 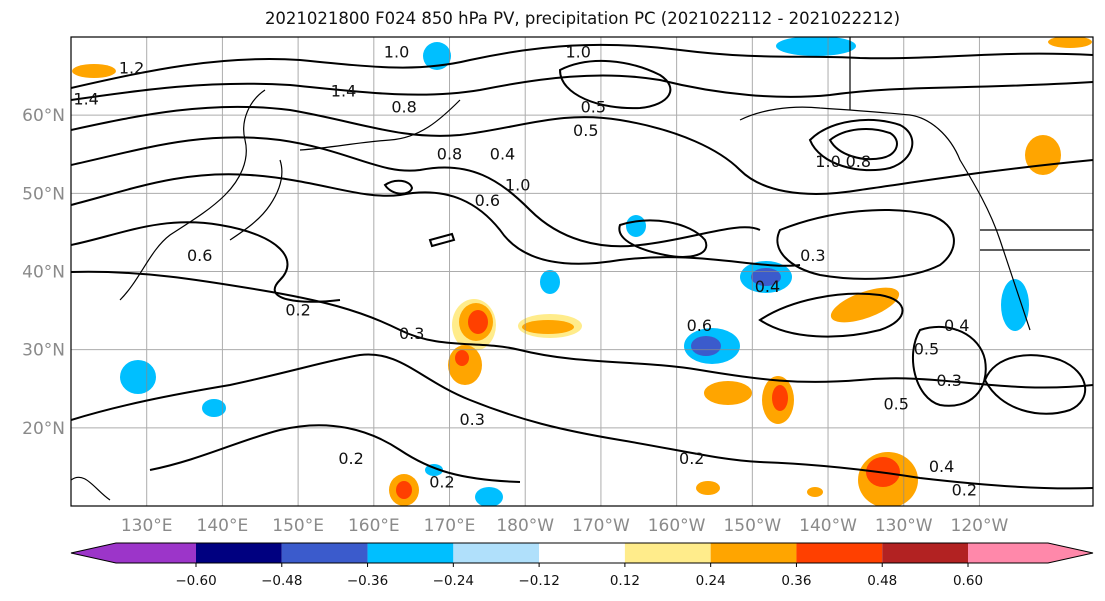 I want to click on longitude-label: 150°E, so click(x=298, y=526).